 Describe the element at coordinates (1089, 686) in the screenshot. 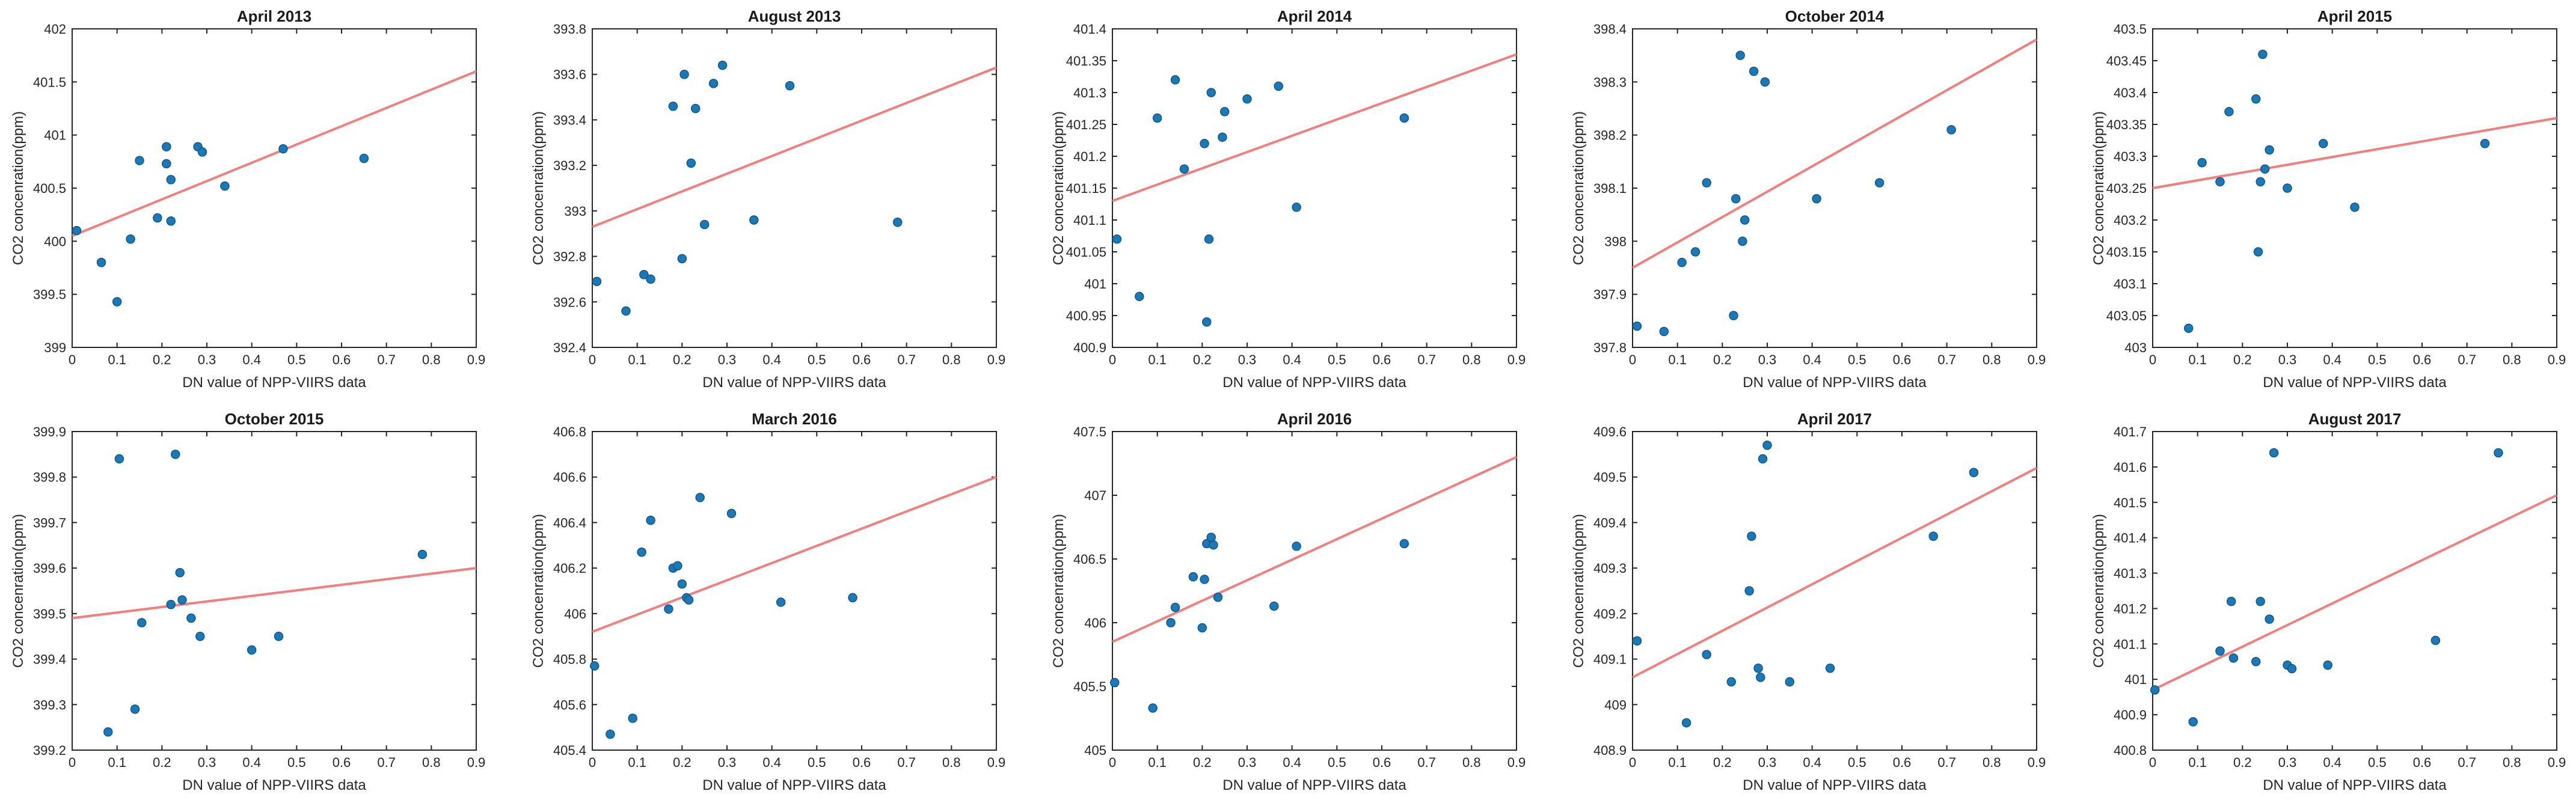

I see `y-tick-label: 405.5` at that location.